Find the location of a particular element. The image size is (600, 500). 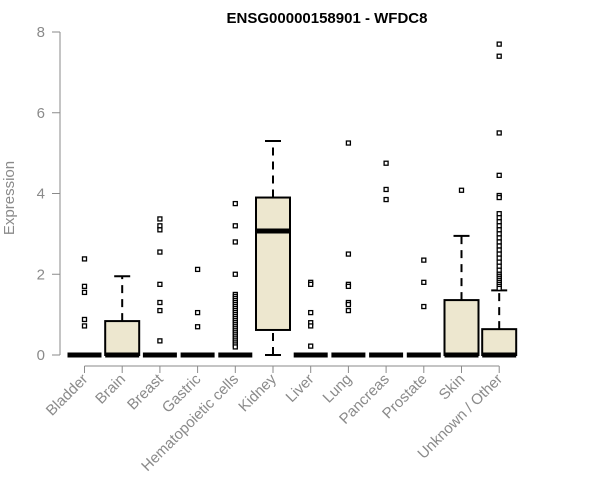

box-prostate is located at coordinates (423, 307).